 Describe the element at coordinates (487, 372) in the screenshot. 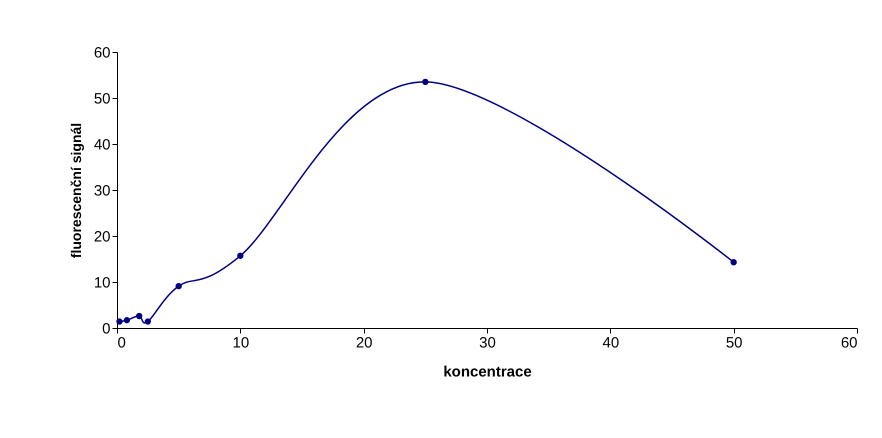

I see `x-axis-title: koncentrace` at that location.